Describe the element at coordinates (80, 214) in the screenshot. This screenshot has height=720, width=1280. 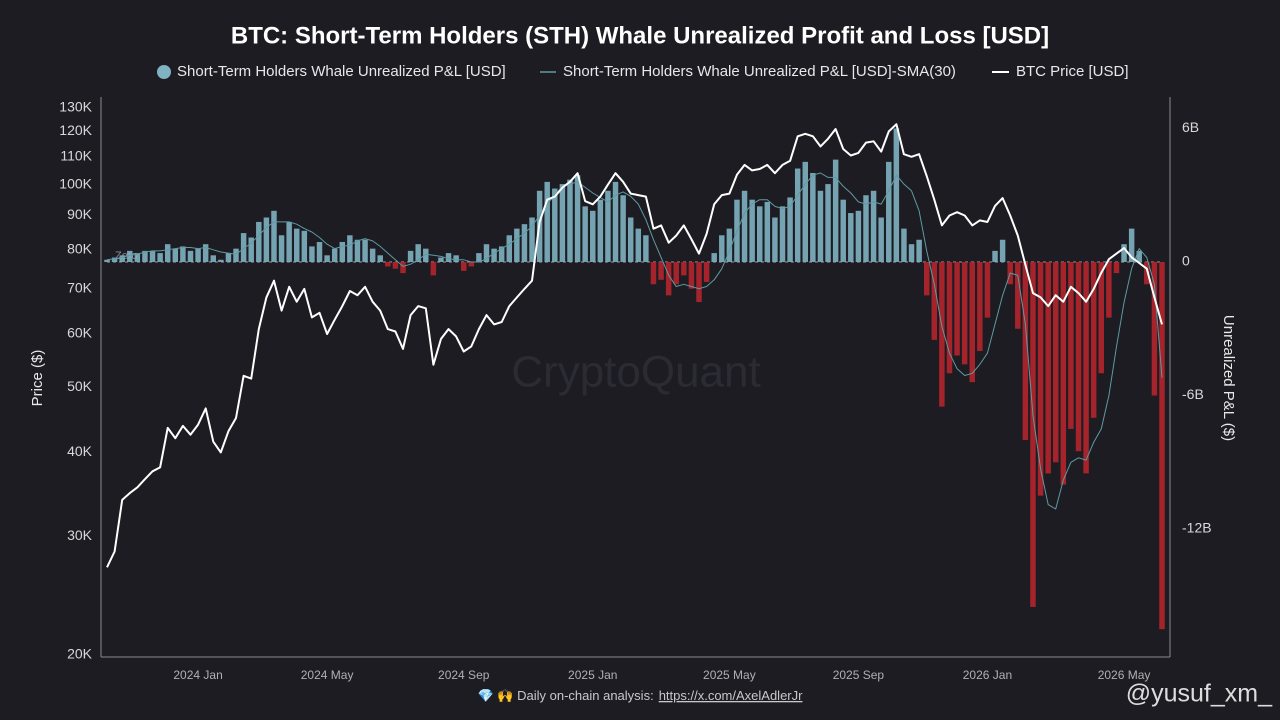
I see `y-tick-label: 90K` at that location.